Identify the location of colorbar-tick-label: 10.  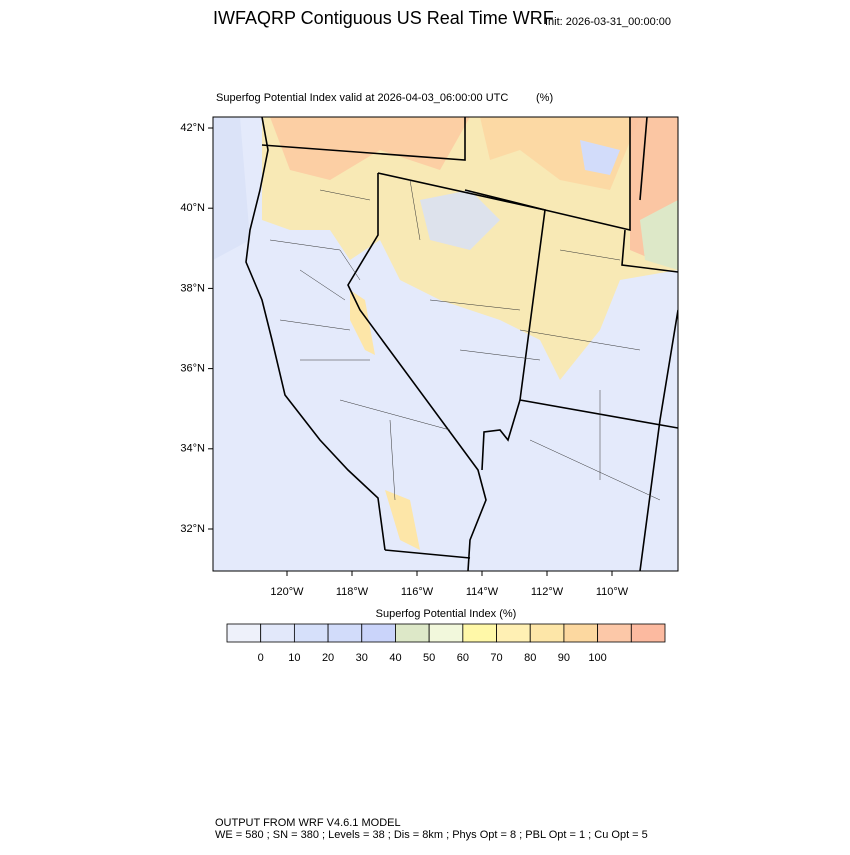
(294, 658).